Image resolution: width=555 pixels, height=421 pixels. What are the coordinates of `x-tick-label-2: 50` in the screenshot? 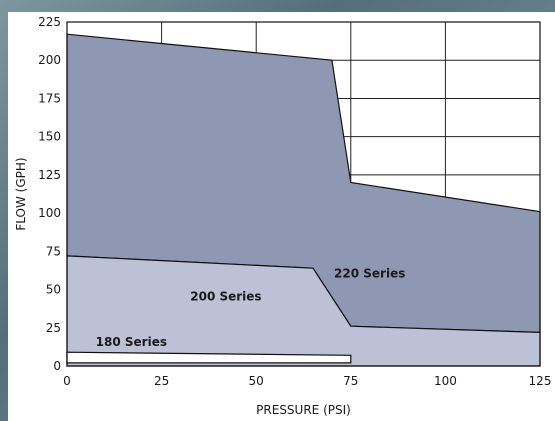 It's located at (256, 381).